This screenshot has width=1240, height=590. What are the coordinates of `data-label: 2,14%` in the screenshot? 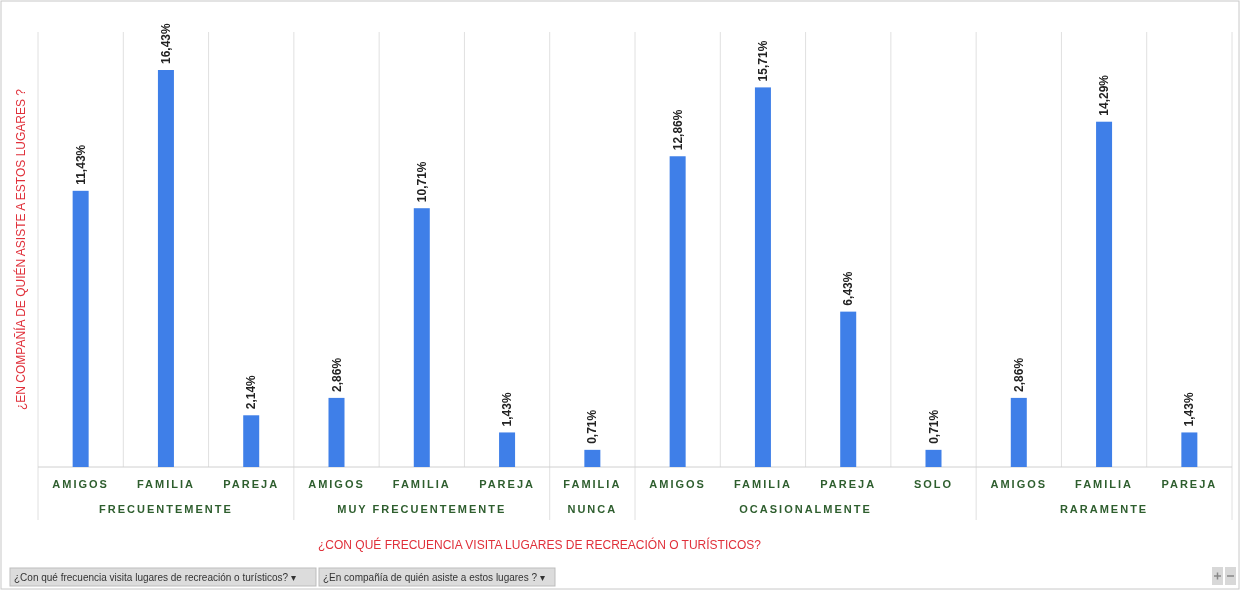 It's located at (251, 392).